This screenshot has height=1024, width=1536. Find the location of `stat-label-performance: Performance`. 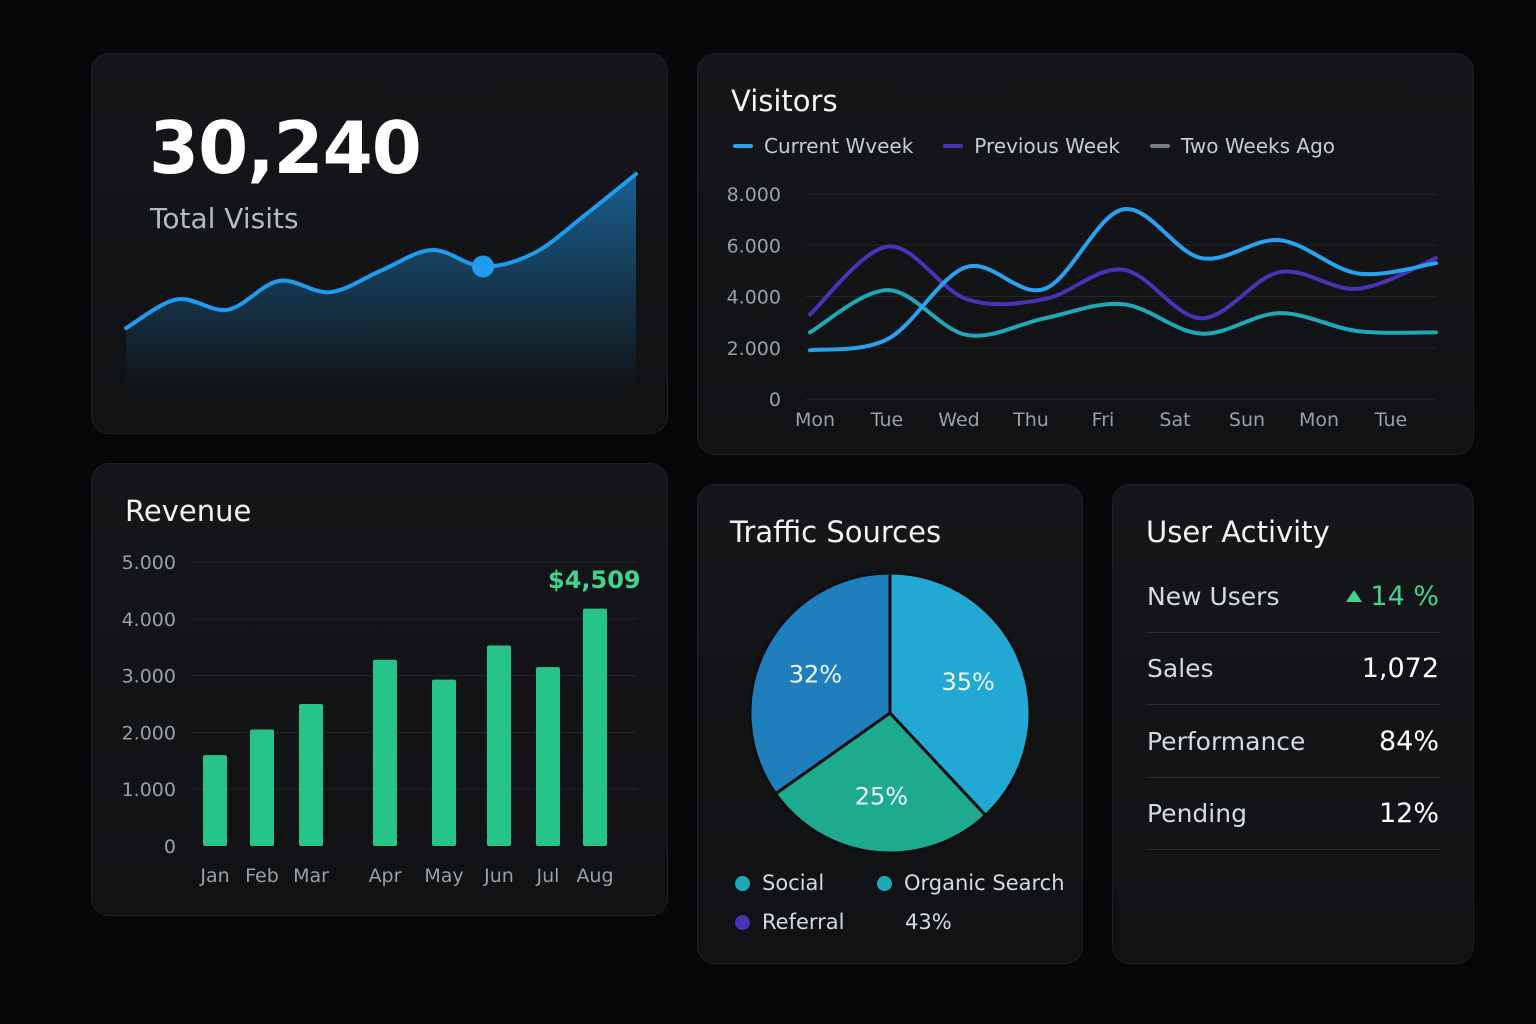

stat-label-performance: Performance is located at coordinates (1226, 741).